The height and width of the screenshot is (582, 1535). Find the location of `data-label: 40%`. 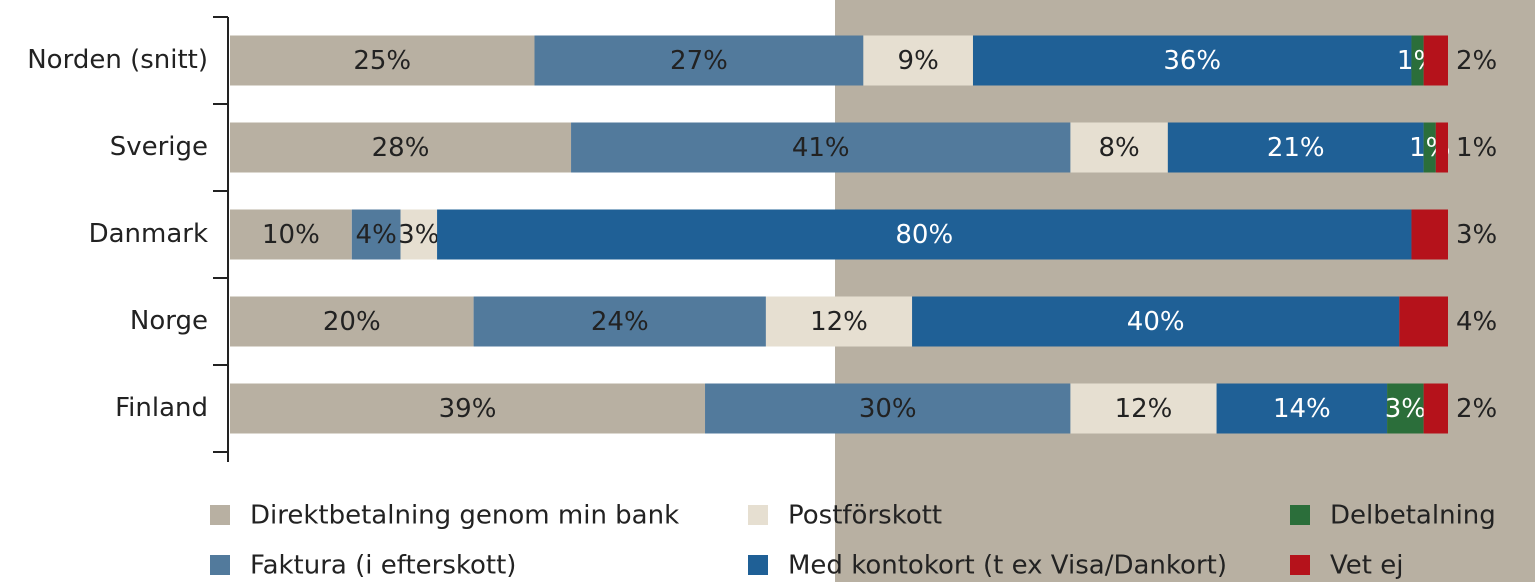

data-label: 40% is located at coordinates (1156, 322).